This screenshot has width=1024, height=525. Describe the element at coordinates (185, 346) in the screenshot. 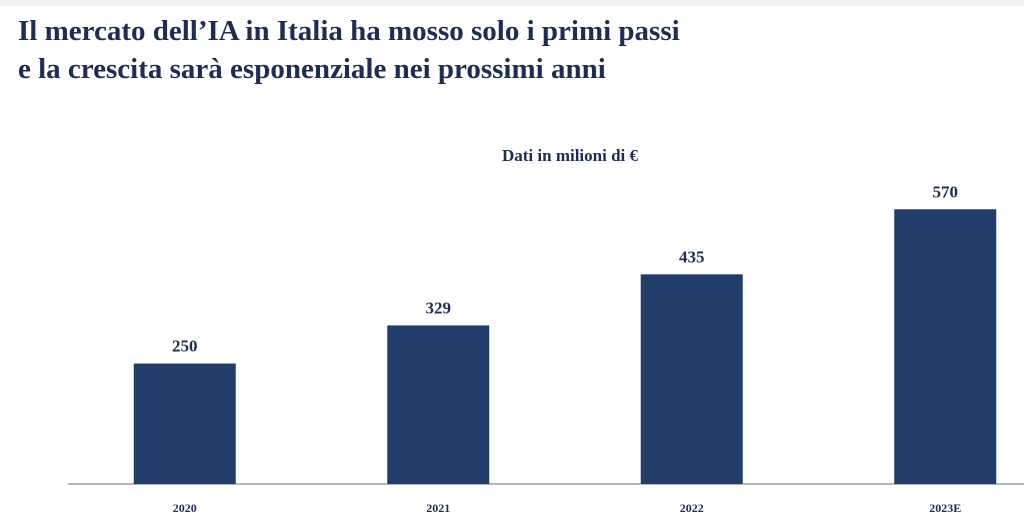

I see `data-label-2020: 250` at that location.